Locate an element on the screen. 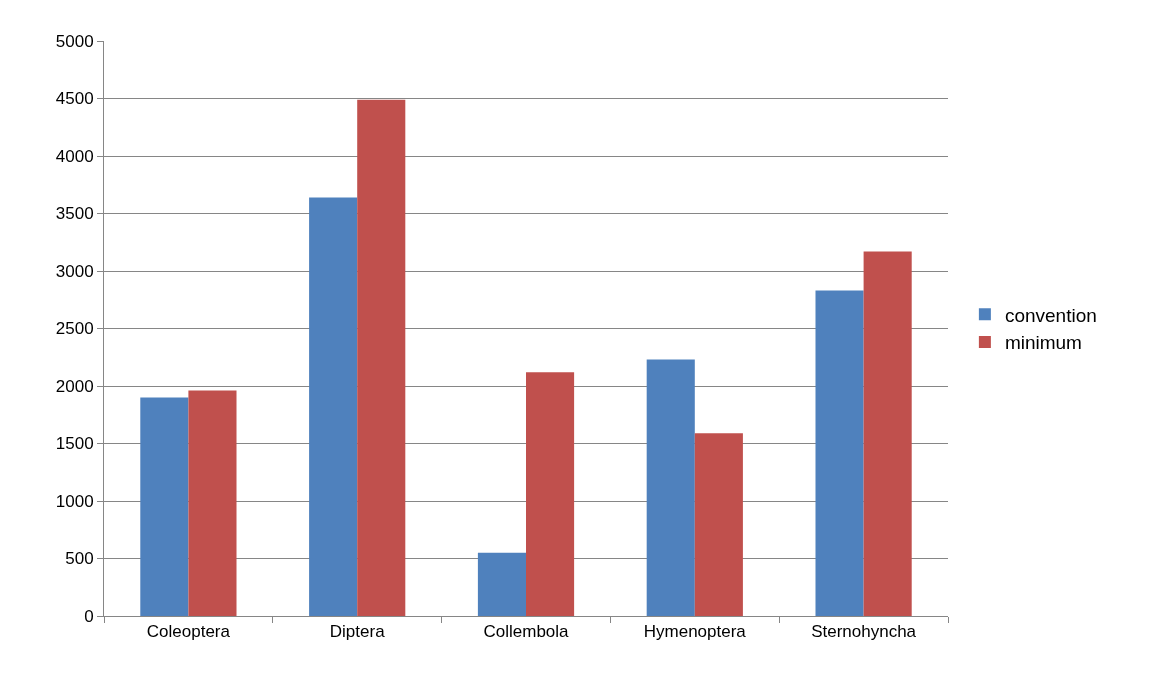 The image size is (1152, 675). x-tick-label: Hymenoptera is located at coordinates (695, 632).